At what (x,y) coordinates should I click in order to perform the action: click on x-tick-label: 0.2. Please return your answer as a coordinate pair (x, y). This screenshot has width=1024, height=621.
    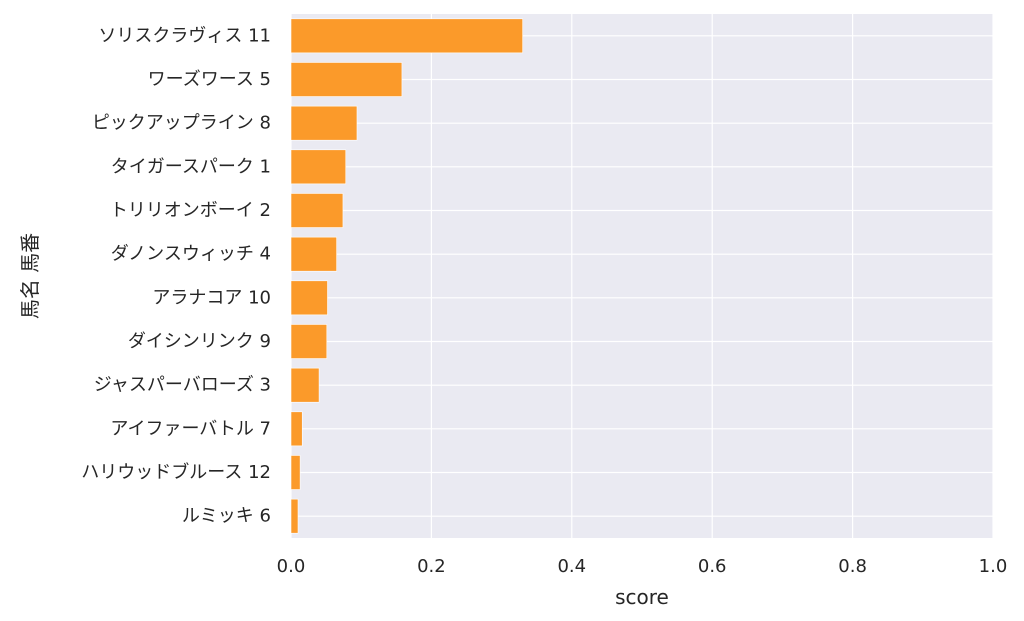
    Looking at the image, I should click on (431, 566).